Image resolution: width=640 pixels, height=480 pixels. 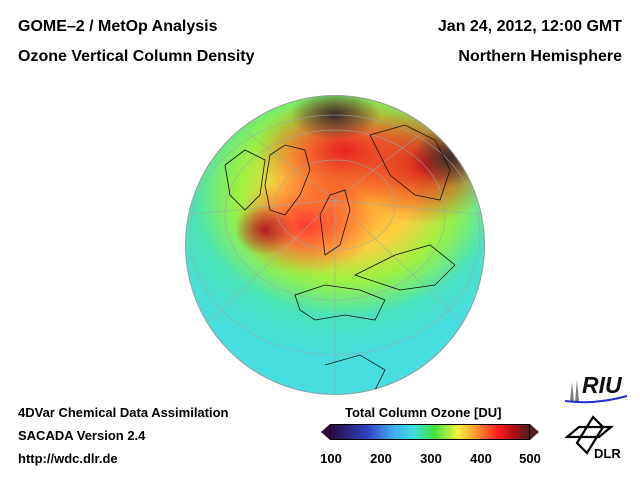 What do you see at coordinates (431, 458) in the screenshot?
I see `colorbar-tick: 300` at bounding box center [431, 458].